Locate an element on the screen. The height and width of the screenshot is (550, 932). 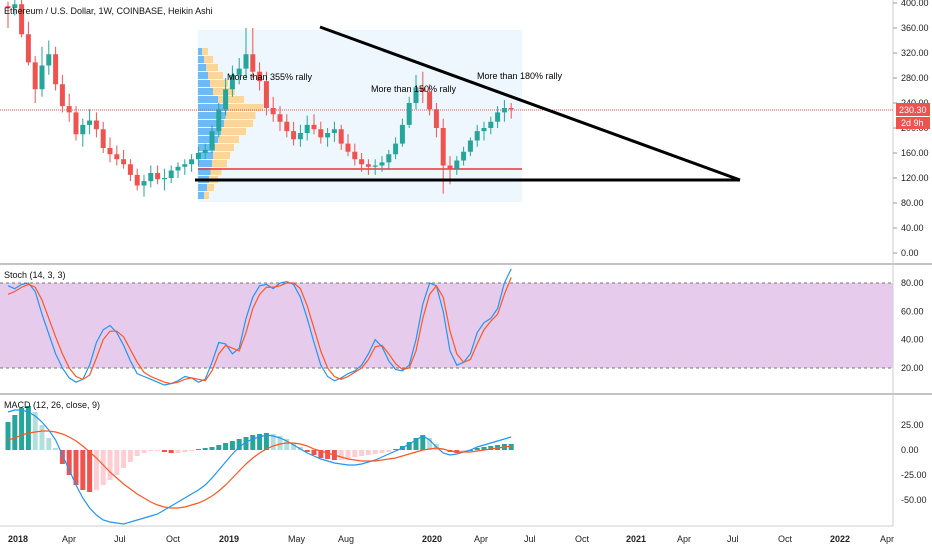
stoch-k-line is located at coordinates (259, 327).